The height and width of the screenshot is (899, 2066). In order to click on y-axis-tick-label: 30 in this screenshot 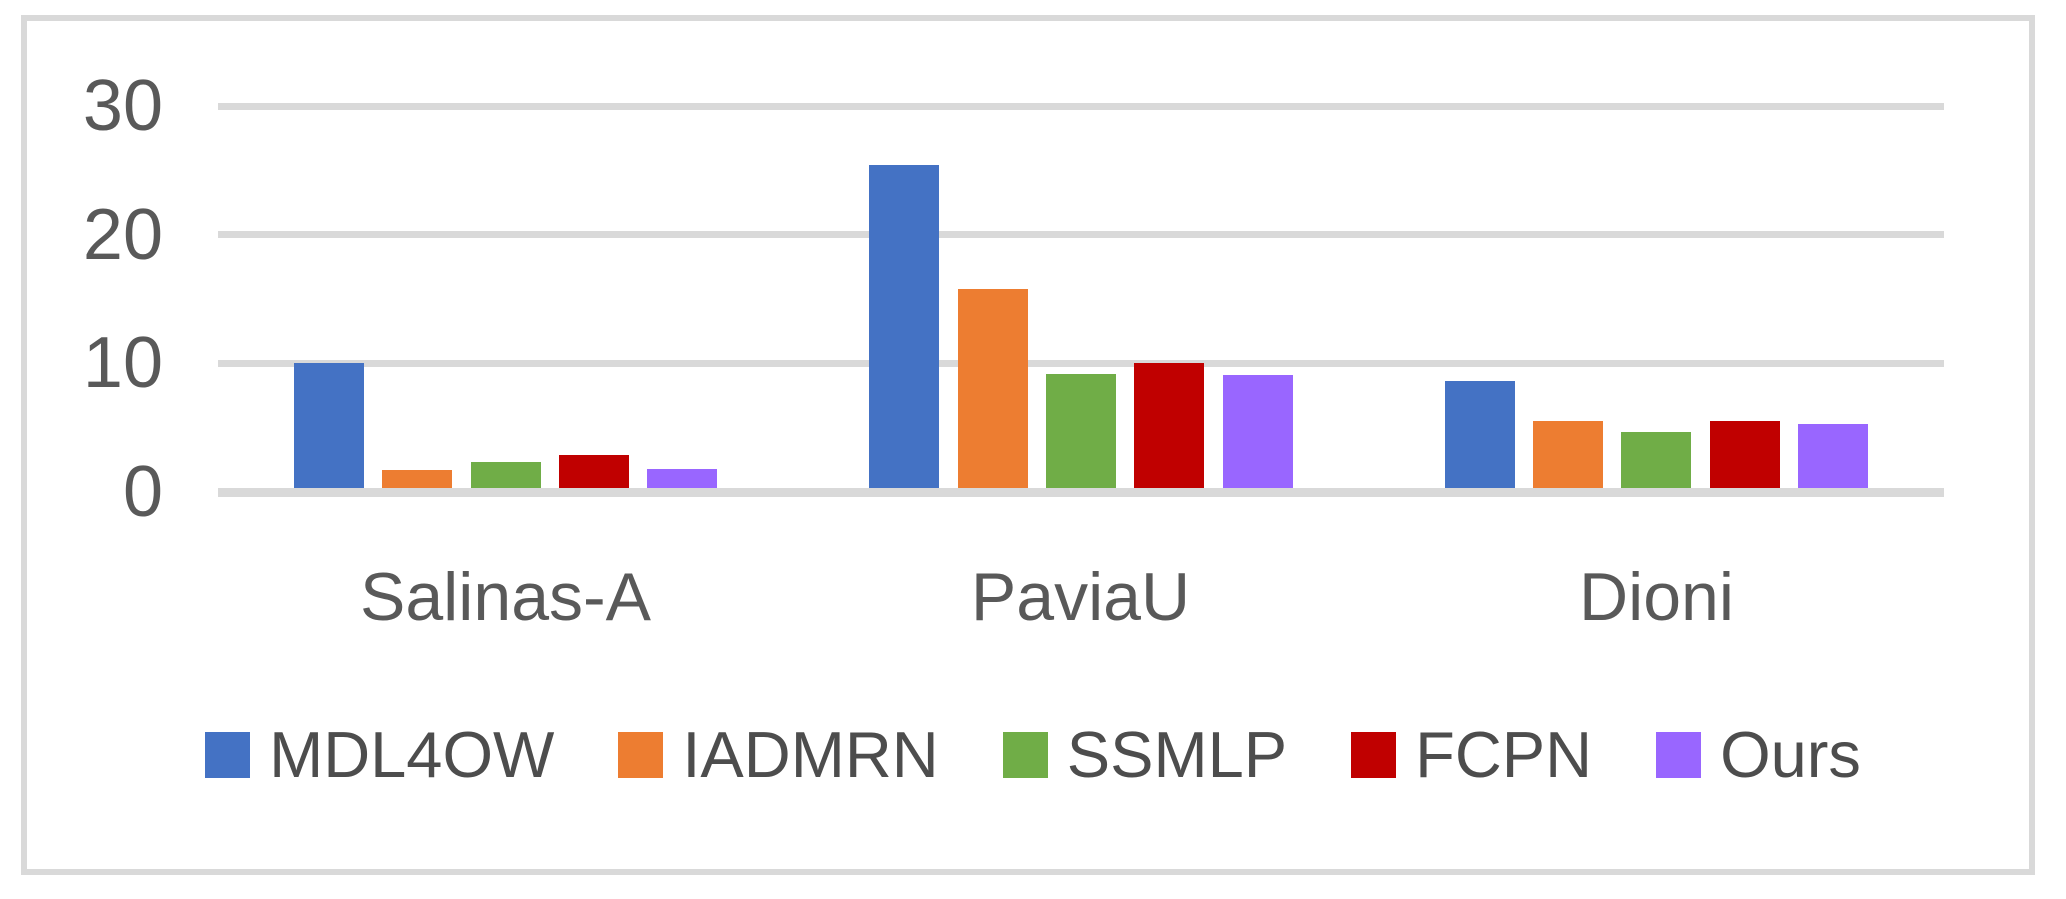, I will do `click(122, 106)`.